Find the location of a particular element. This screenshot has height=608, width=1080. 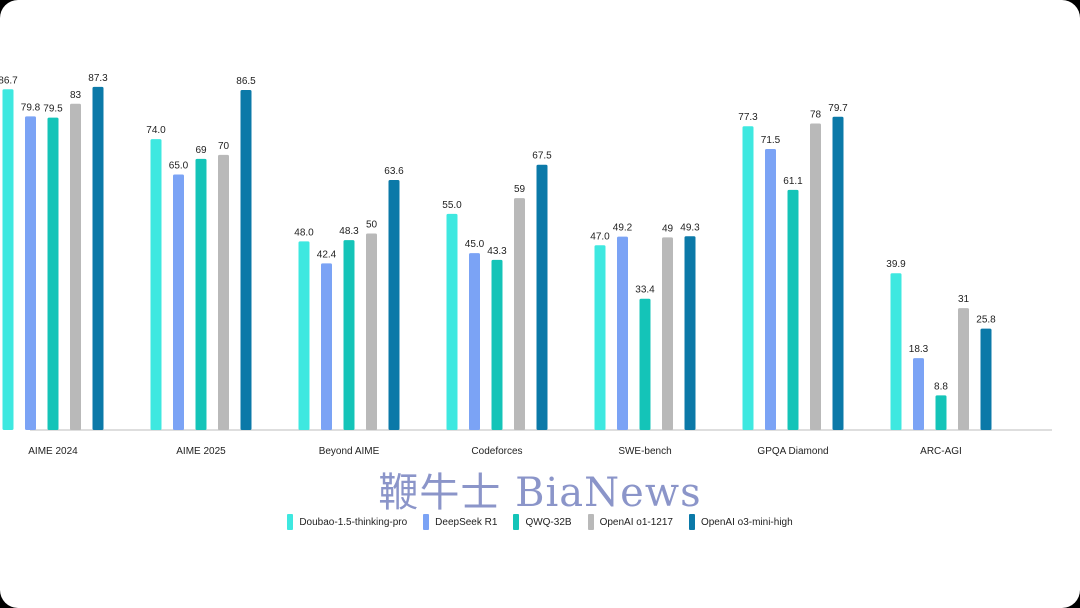

category-label-3: Codeforces is located at coordinates (496, 451).